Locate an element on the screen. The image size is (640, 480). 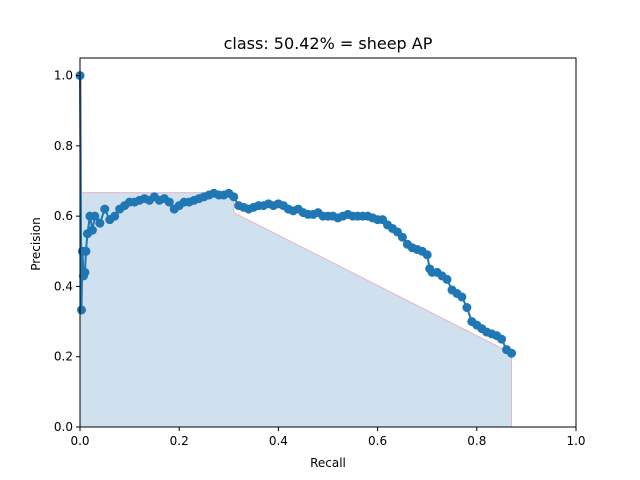
x-tick-label: 0.0 is located at coordinates (79, 441).